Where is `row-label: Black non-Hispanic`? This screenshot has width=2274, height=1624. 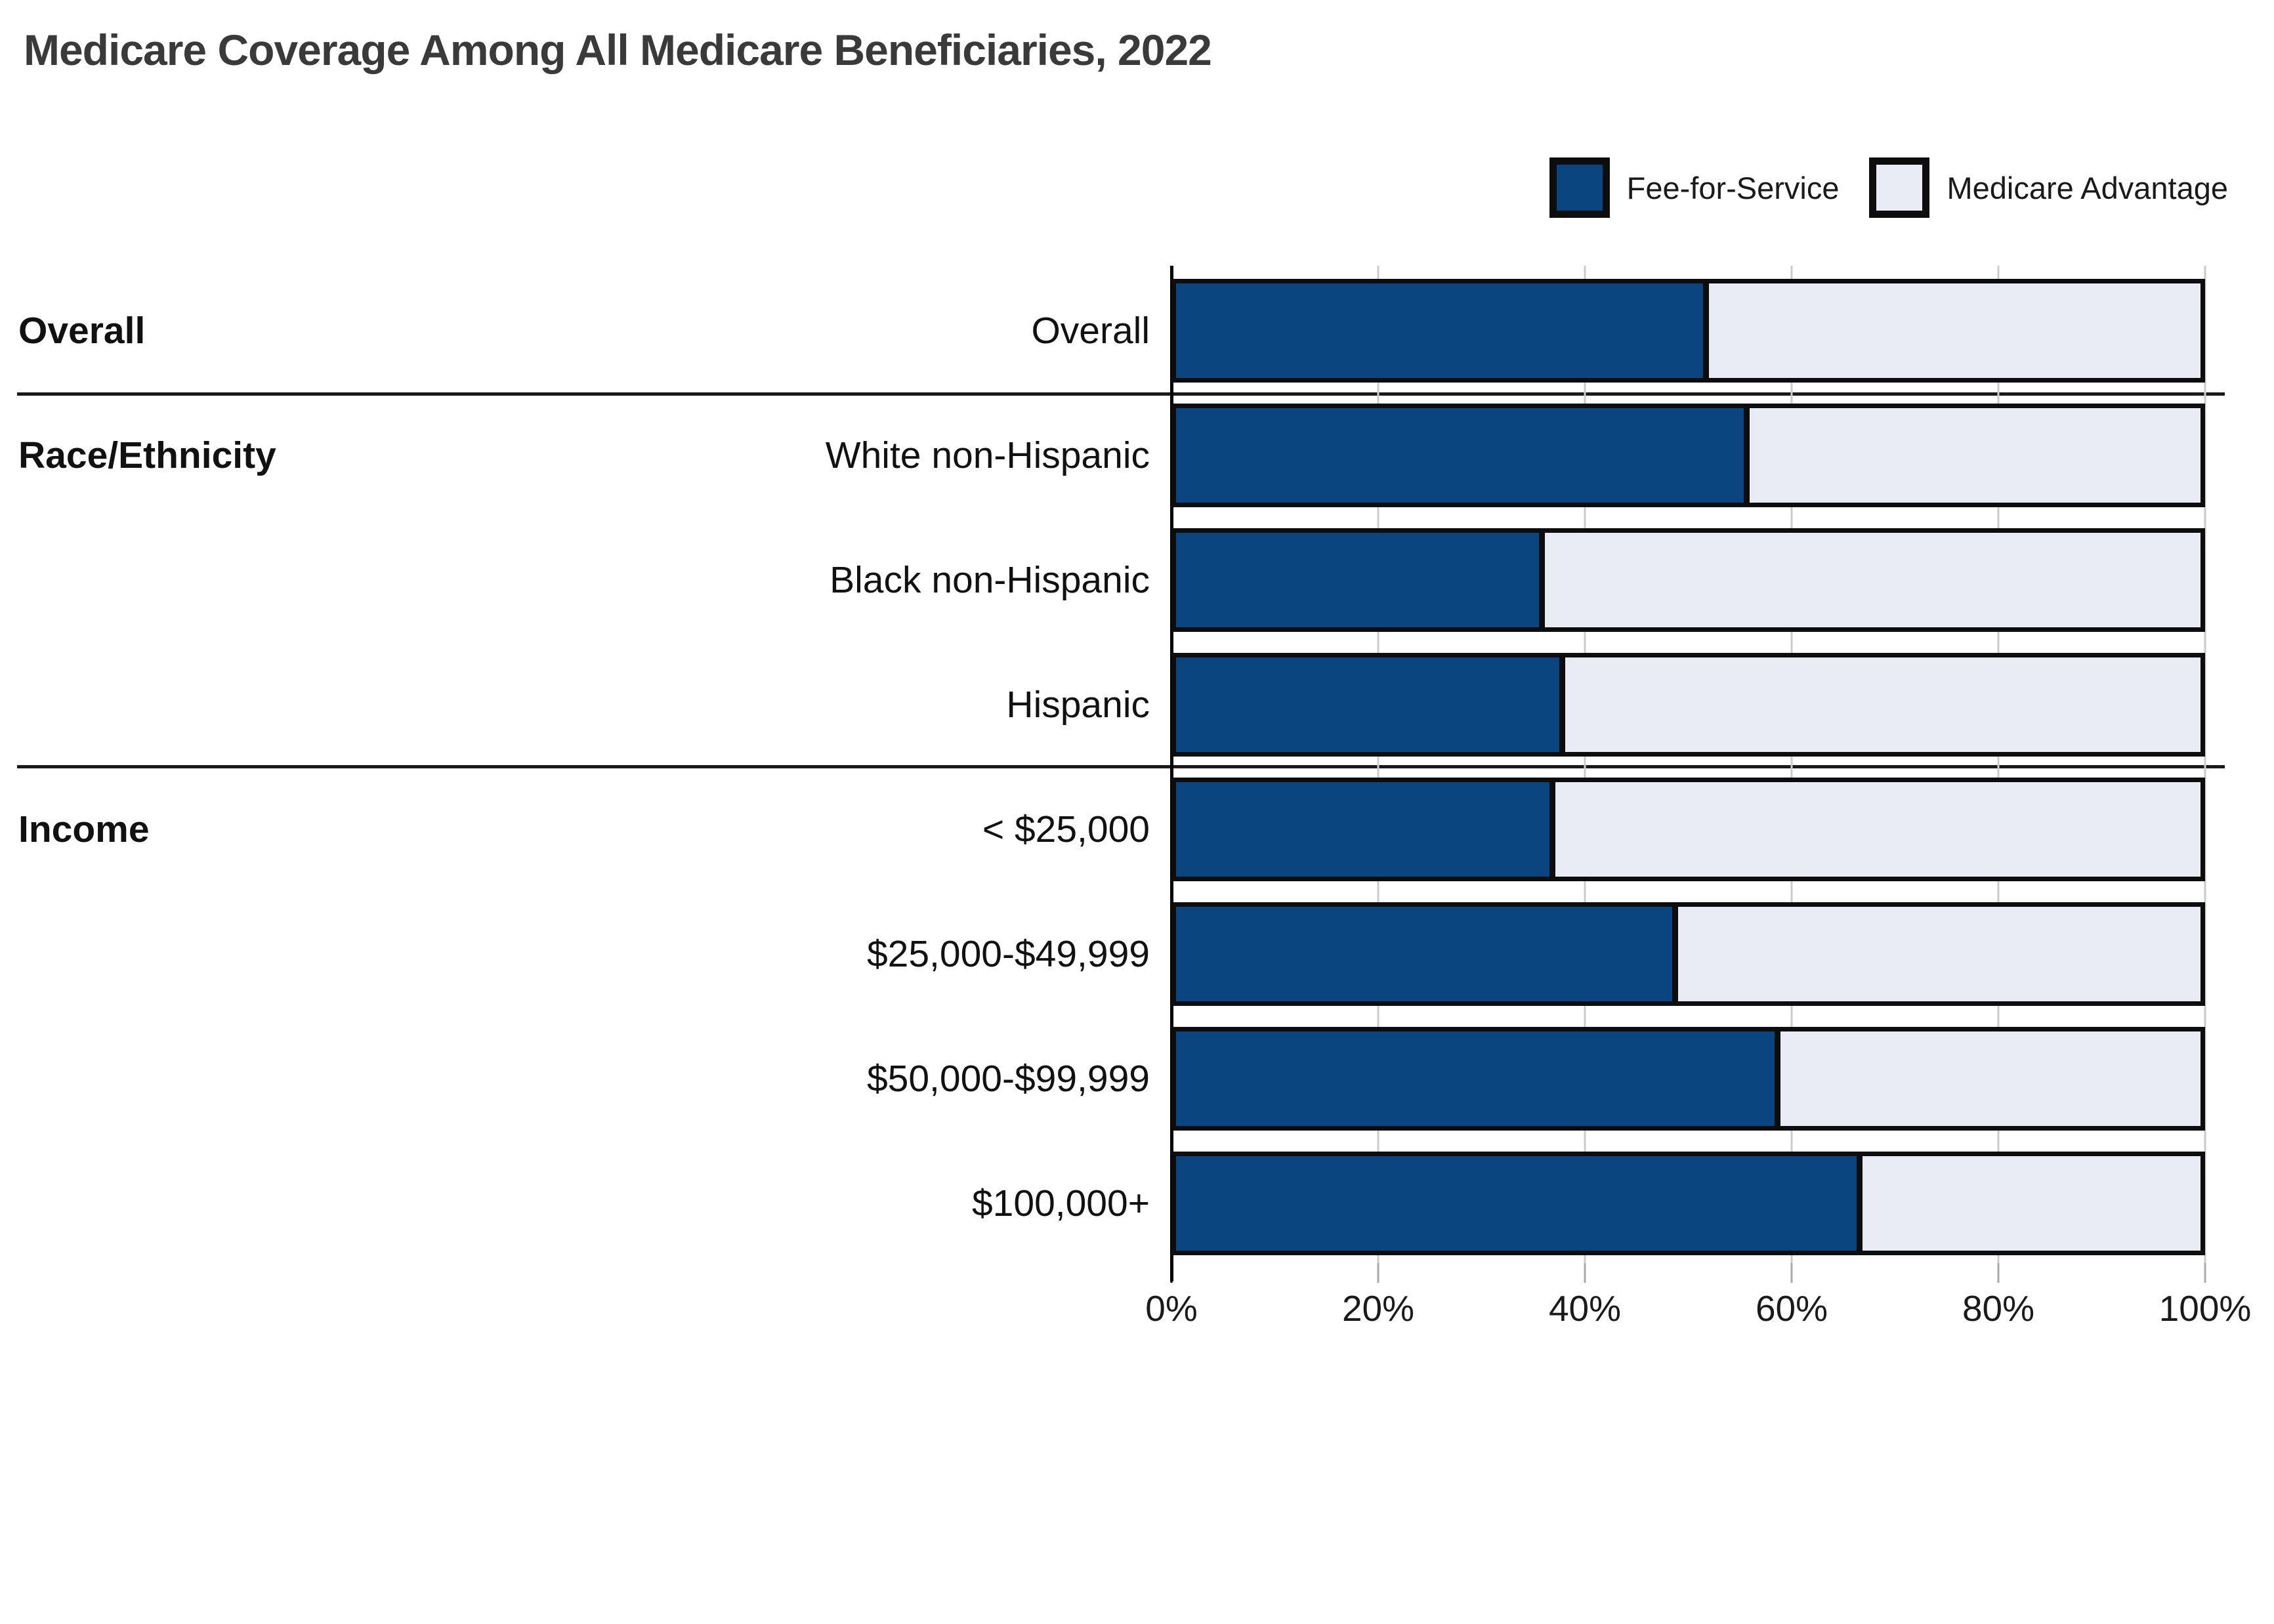 row-label: Black non-Hispanic is located at coordinates (990, 580).